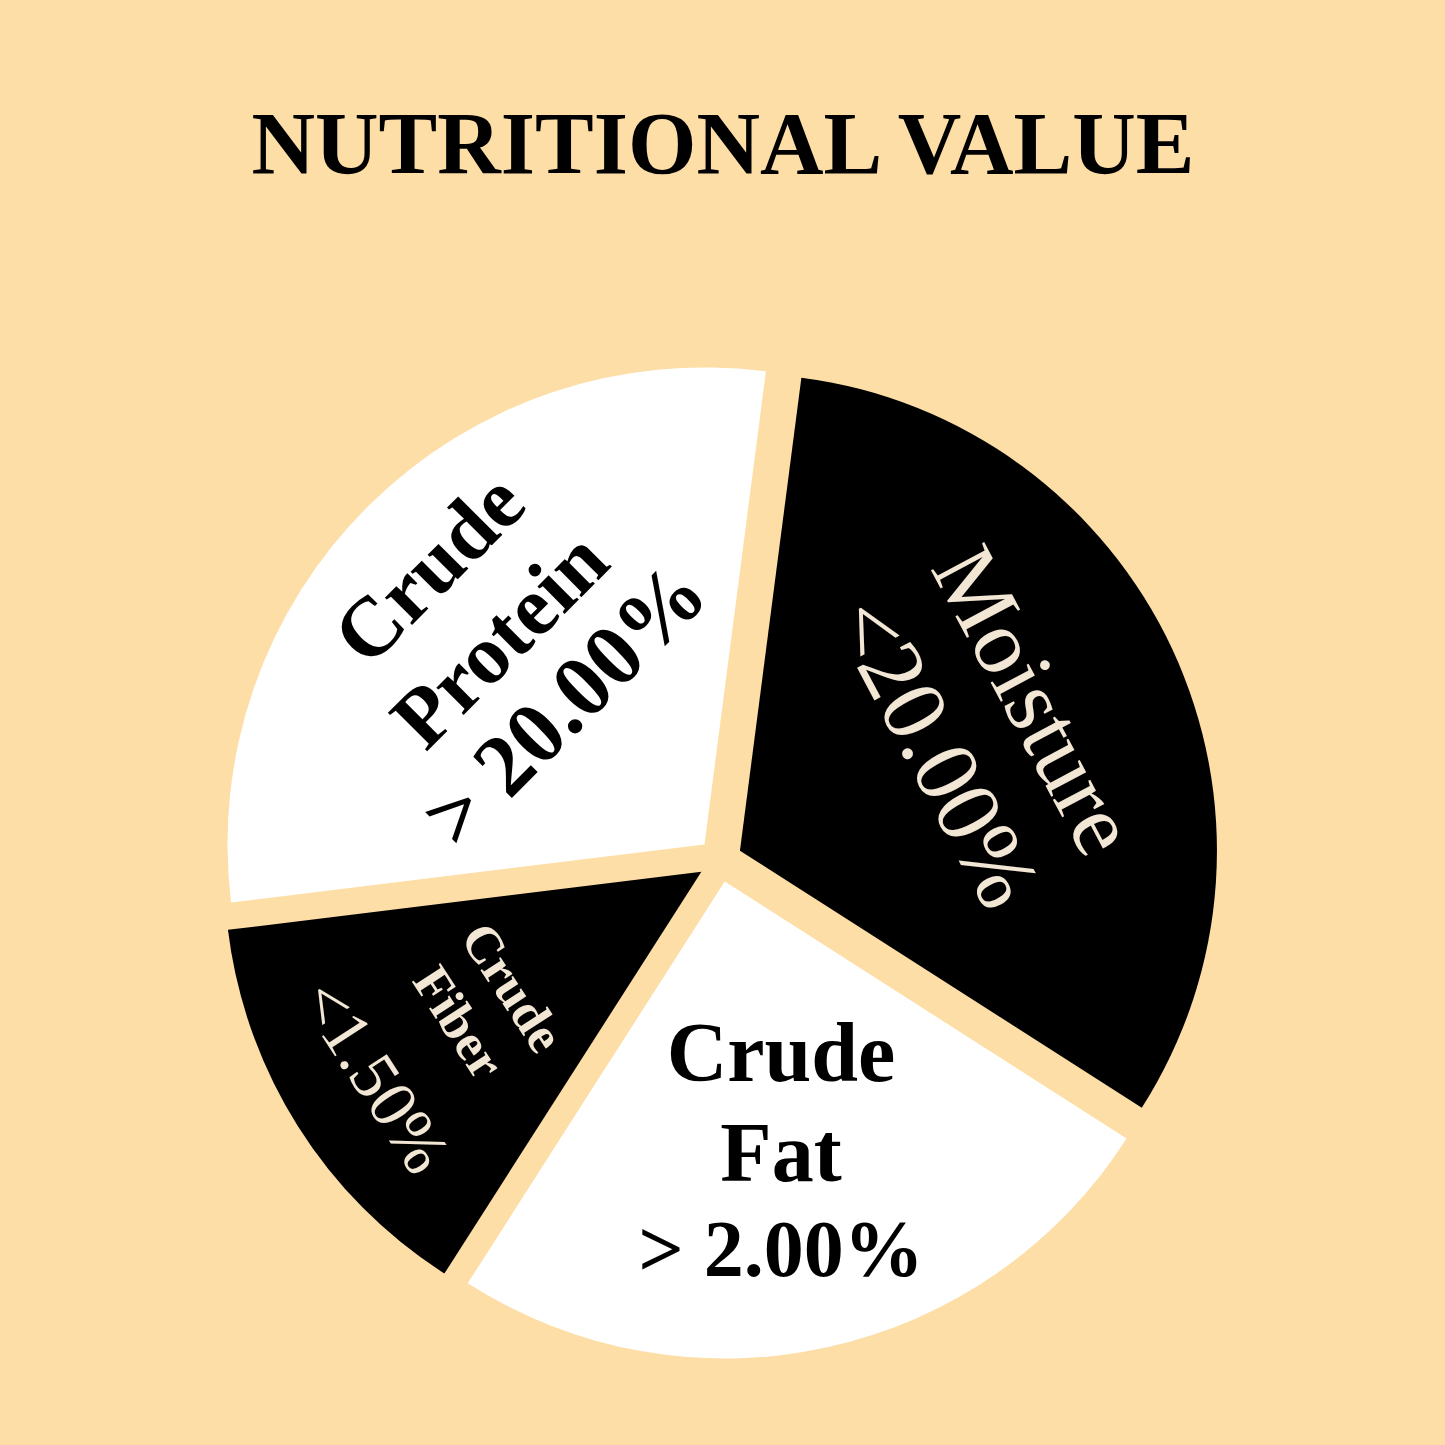 This screenshot has height=1445, width=1445. What do you see at coordinates (781, 1249) in the screenshot?
I see `data-label: > 2.00%` at bounding box center [781, 1249].